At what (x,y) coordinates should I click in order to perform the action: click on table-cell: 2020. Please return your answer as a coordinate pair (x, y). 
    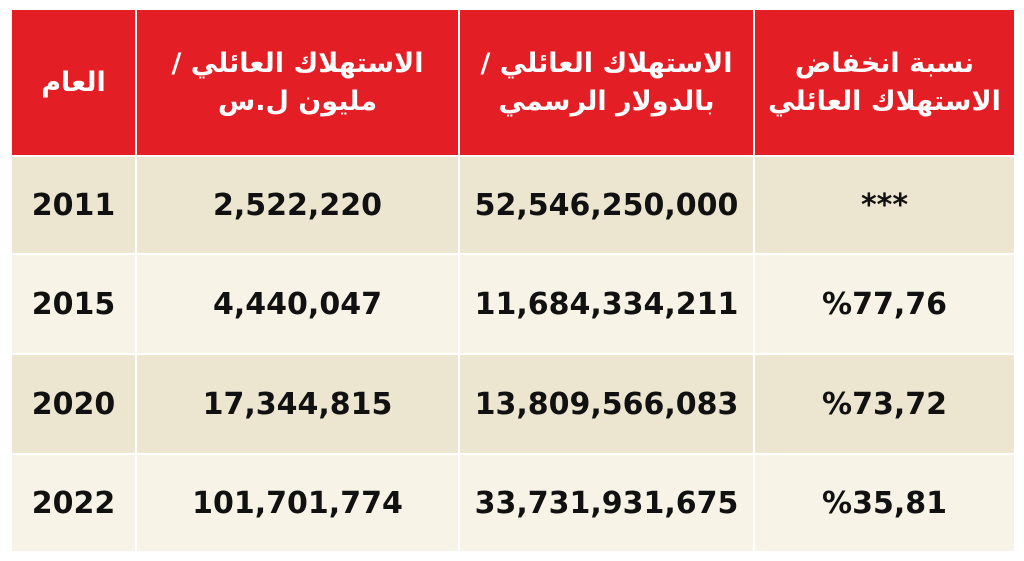
    Looking at the image, I should click on (72, 405).